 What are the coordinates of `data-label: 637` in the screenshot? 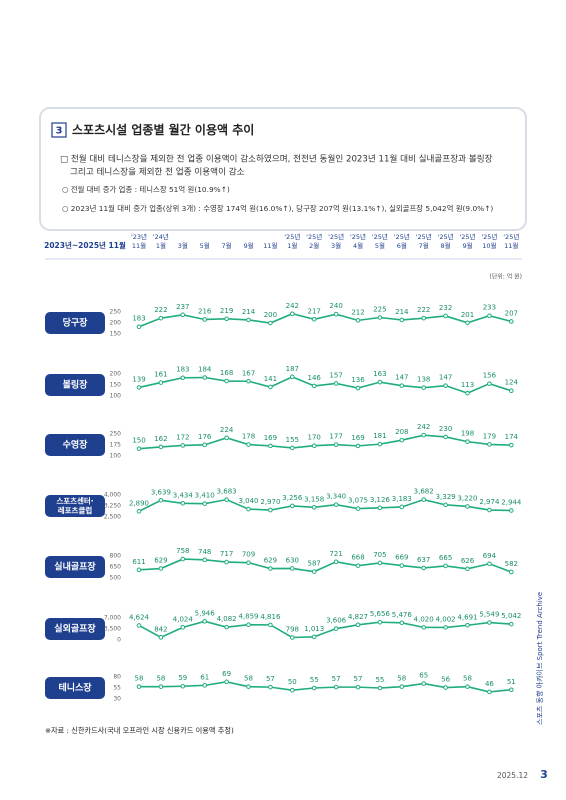 It's located at (423, 560).